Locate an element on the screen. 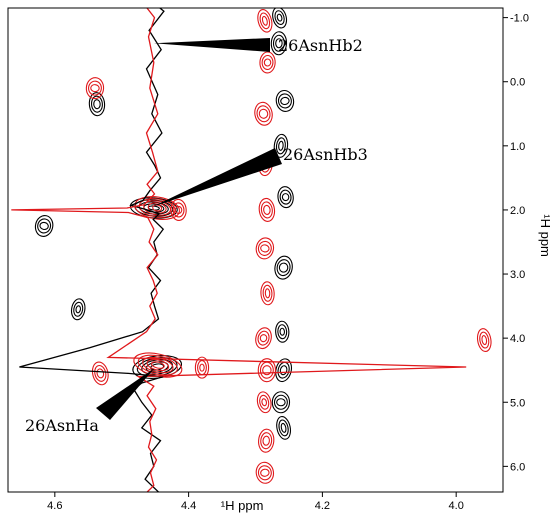 The width and height of the screenshot is (550, 518). y-axis-label: ¹H ppm is located at coordinates (544, 235).